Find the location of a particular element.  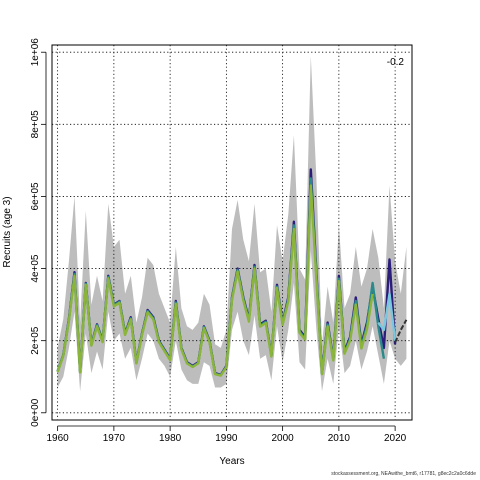

x-tick-label: 1980 is located at coordinates (170, 438).